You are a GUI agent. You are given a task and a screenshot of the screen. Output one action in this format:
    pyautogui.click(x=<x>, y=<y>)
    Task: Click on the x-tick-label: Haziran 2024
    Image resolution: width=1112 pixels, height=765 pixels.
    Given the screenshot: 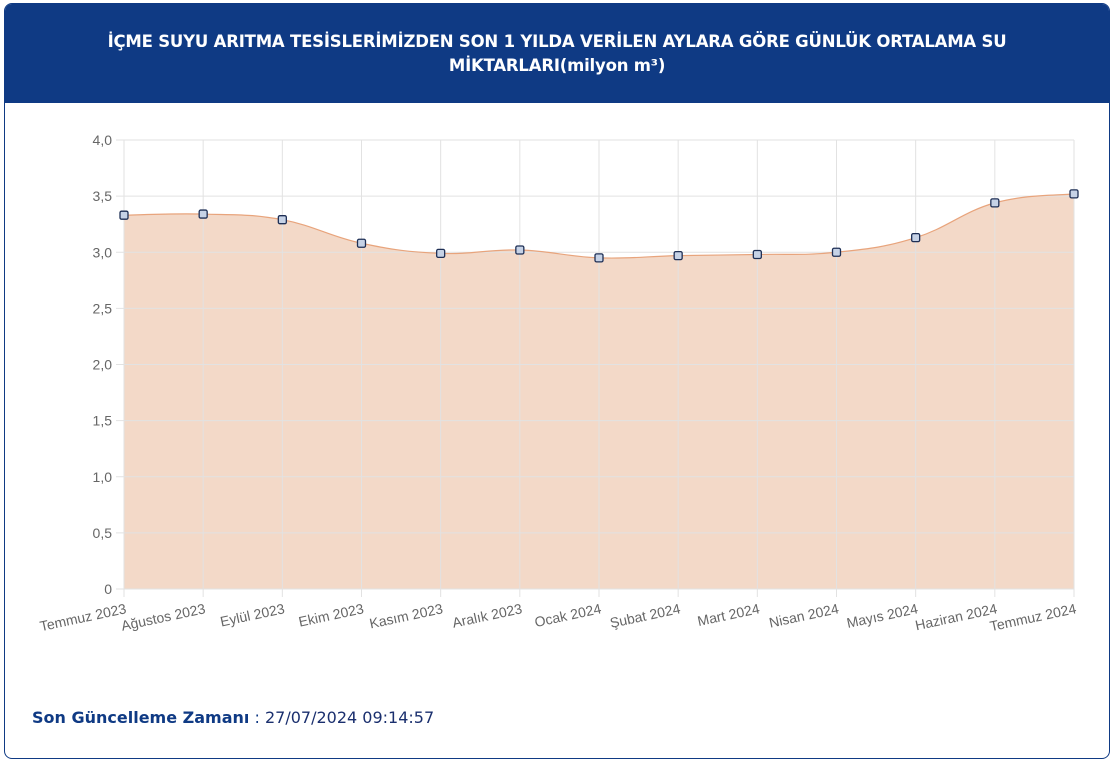 What is the action you would take?
    pyautogui.click(x=956, y=616)
    